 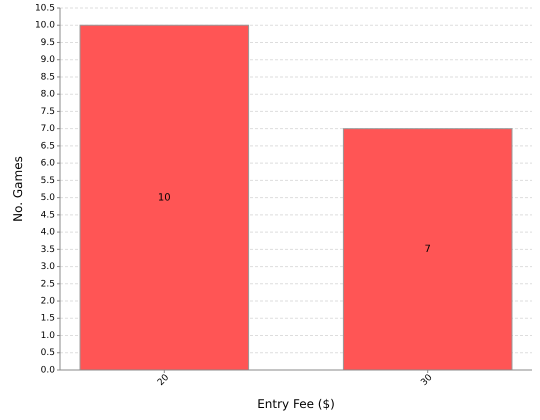 What do you see at coordinates (47, 319) in the screenshot?
I see `y-tick-label: 1.5` at bounding box center [47, 319].